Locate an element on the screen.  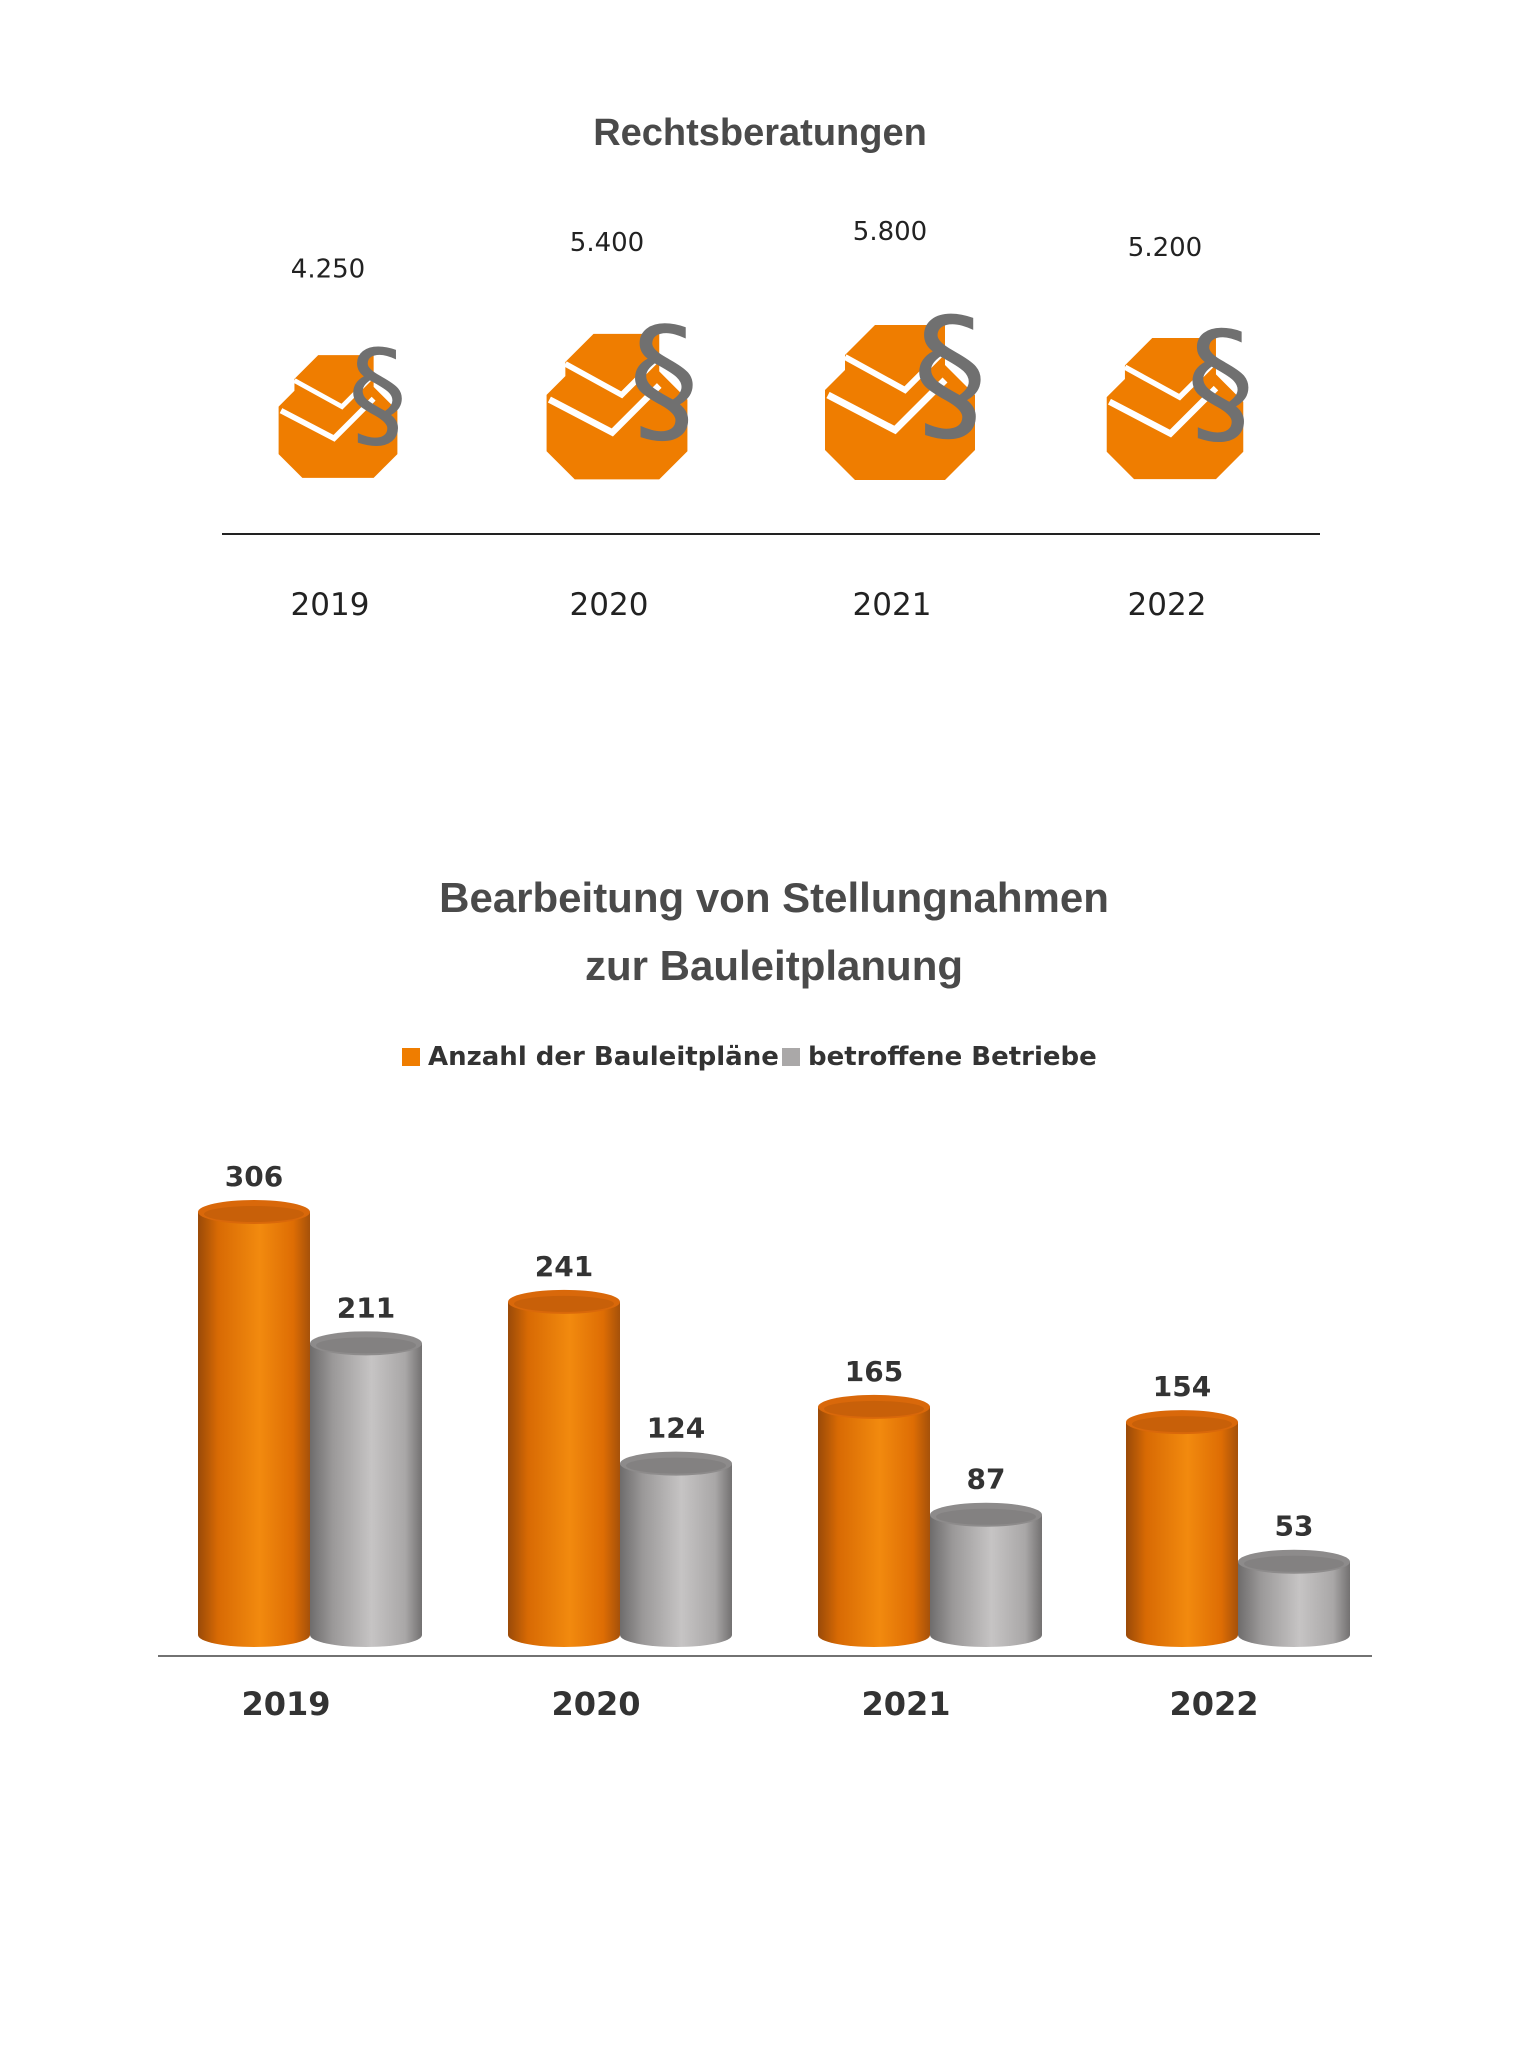
bar-betriebe-2022 is located at coordinates (1294, 1598).